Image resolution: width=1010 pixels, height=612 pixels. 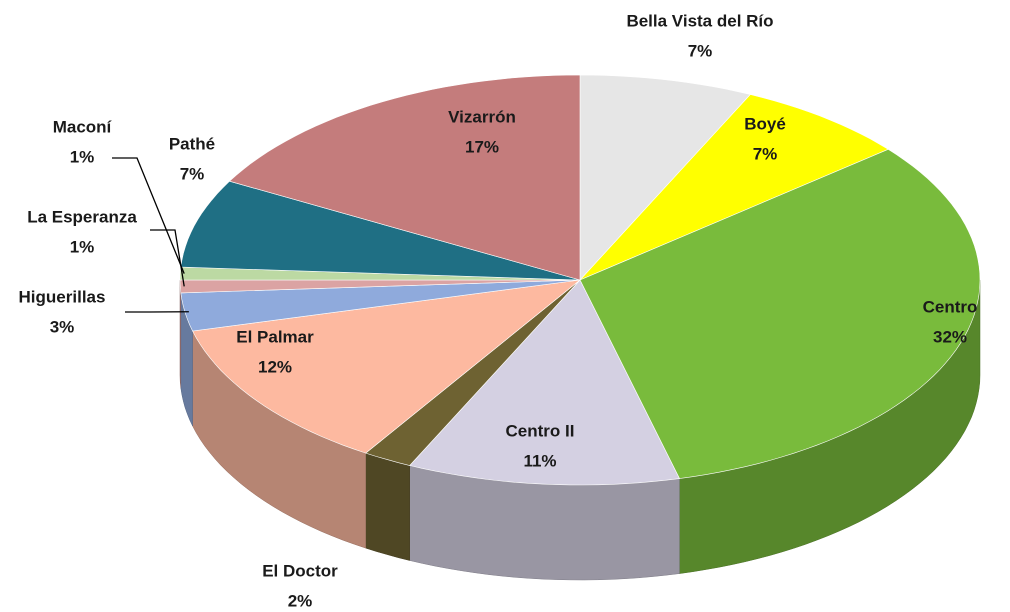 What do you see at coordinates (83, 126) in the screenshot?
I see `slice-label: Maconí` at bounding box center [83, 126].